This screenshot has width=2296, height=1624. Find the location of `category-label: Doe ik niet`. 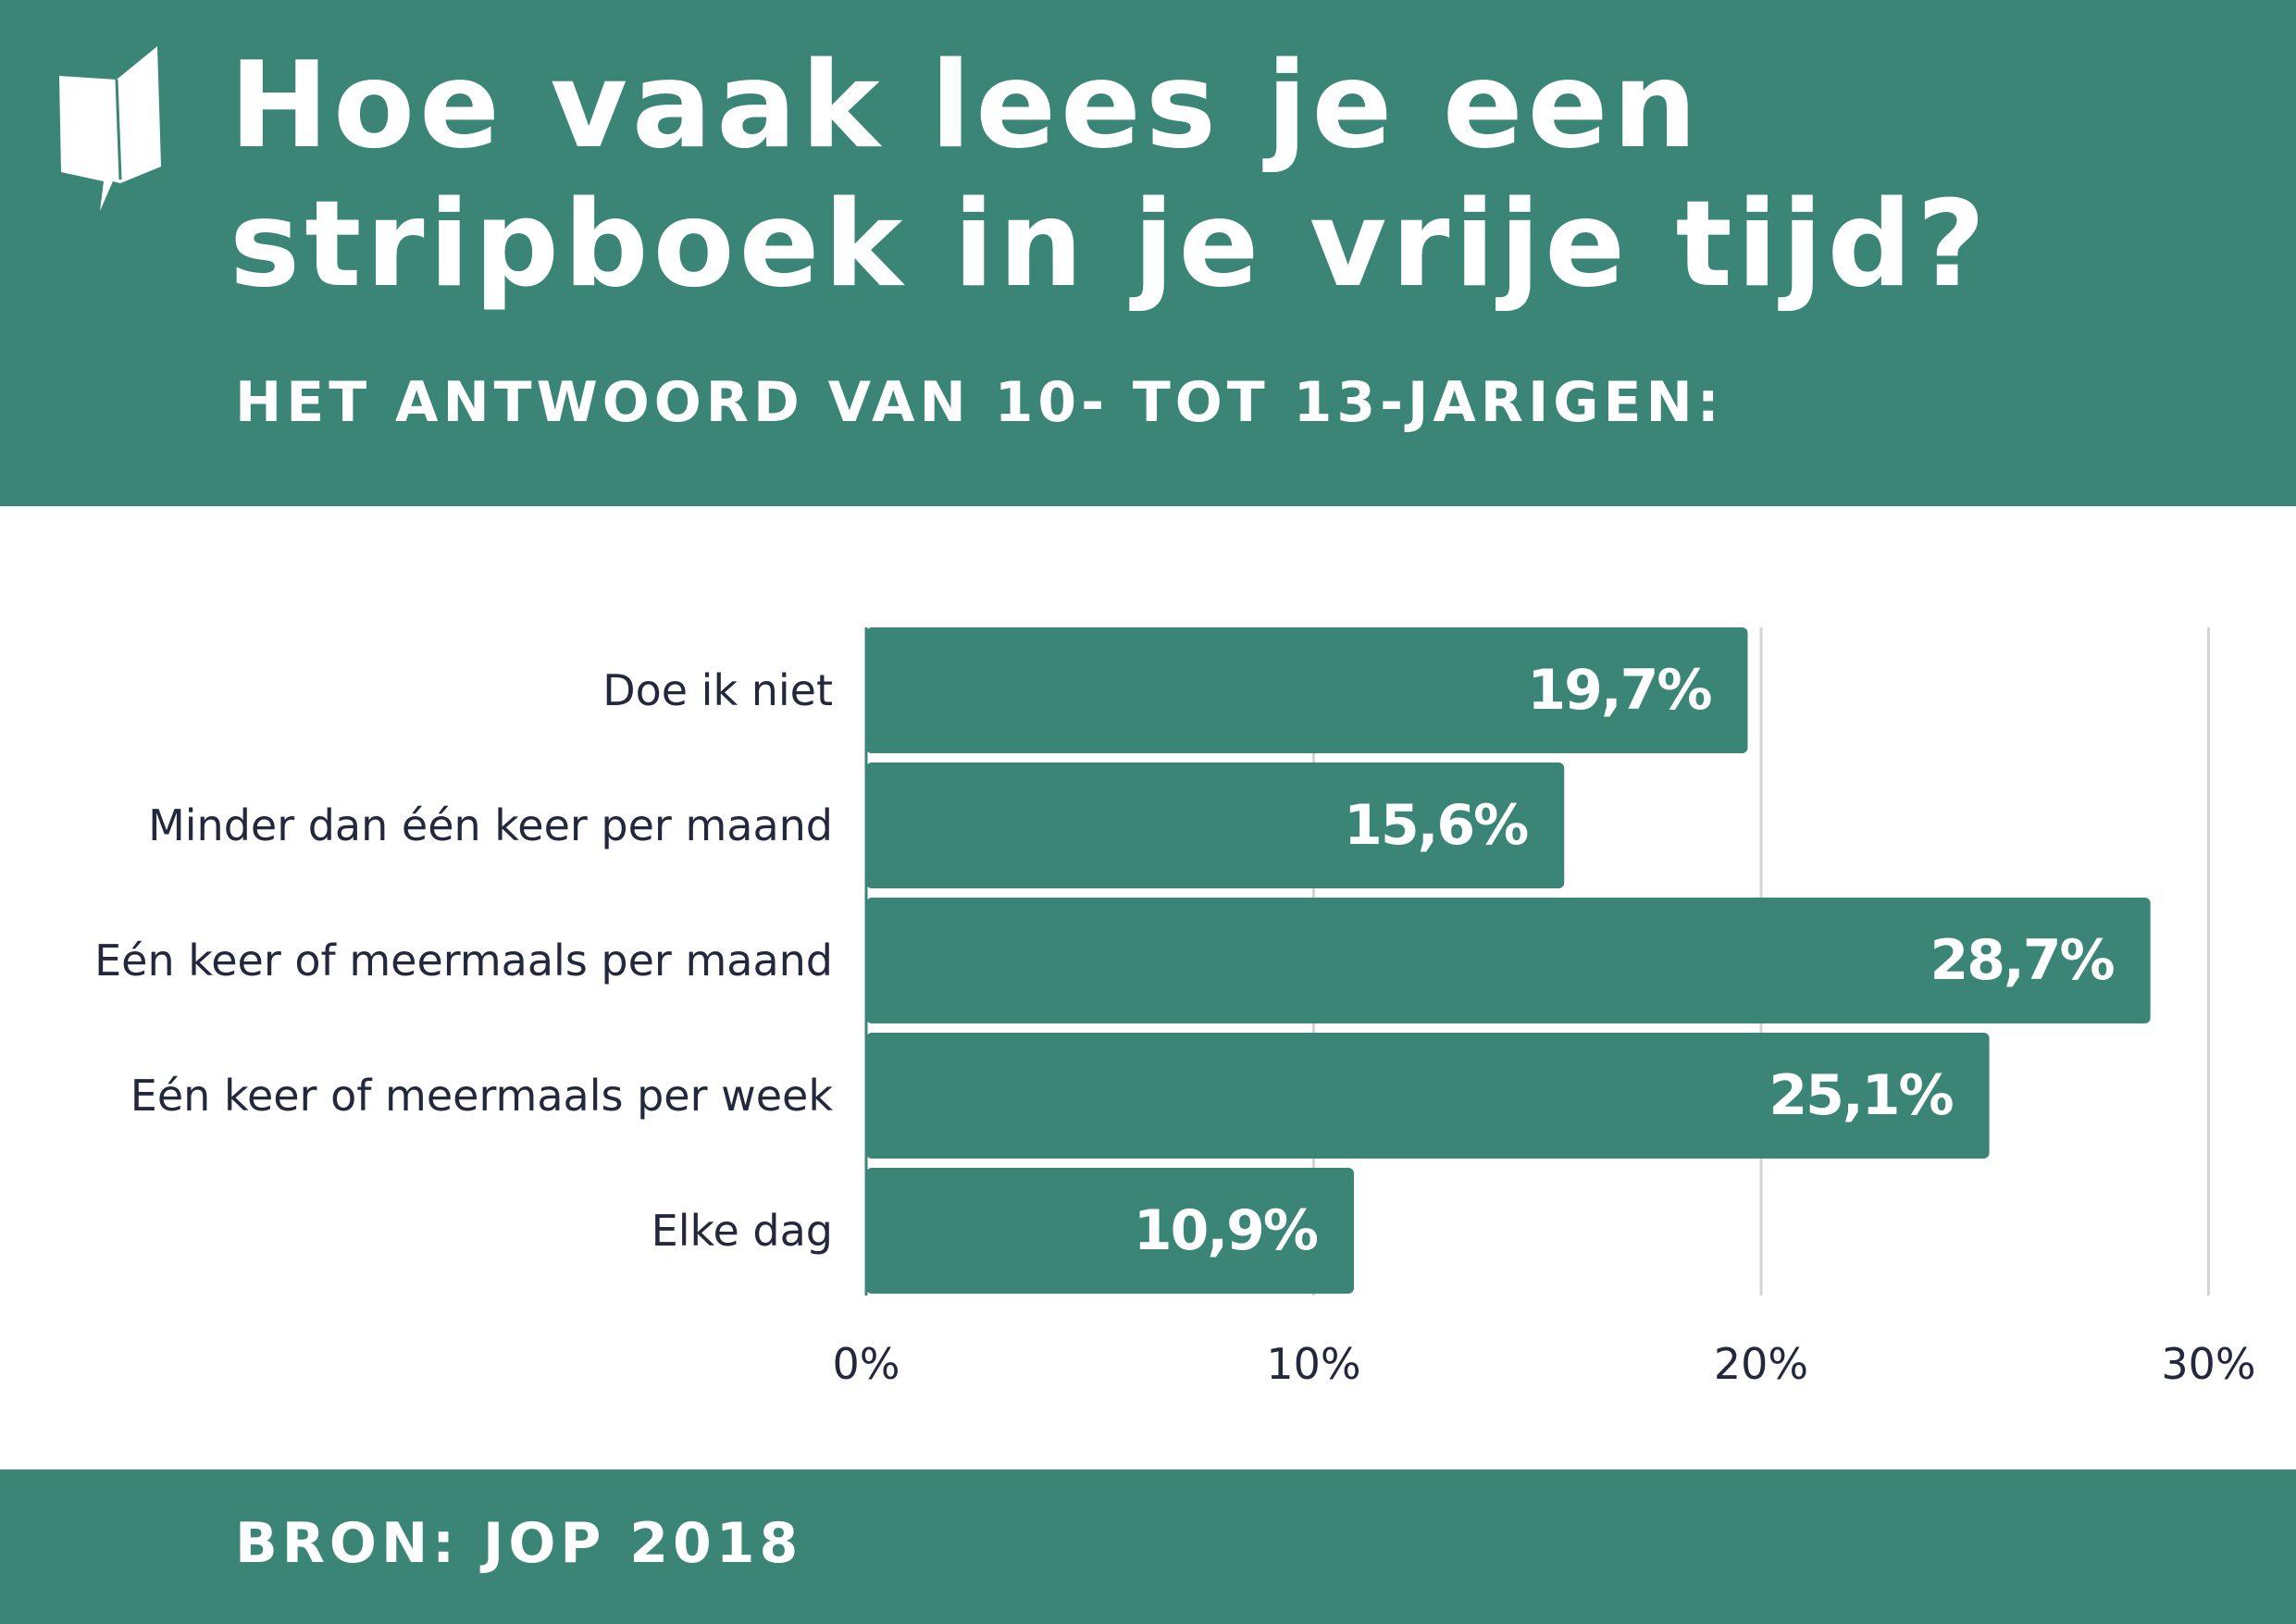

category-label: Doe ik niet is located at coordinates (718, 690).